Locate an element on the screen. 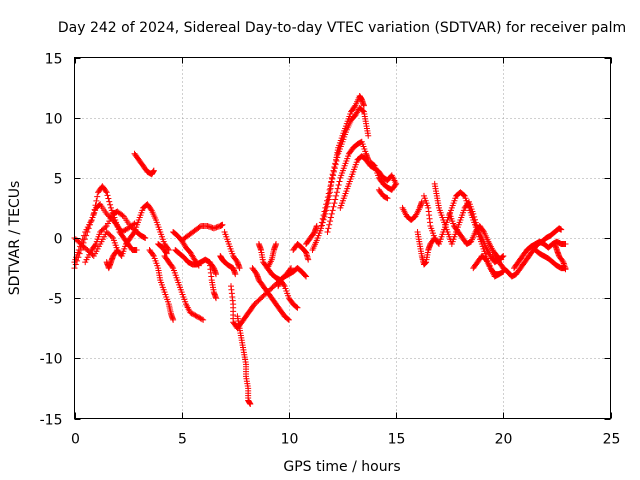 Image resolution: width=640 pixels, height=480 pixels. series-t30 is located at coordinates (412, 210).